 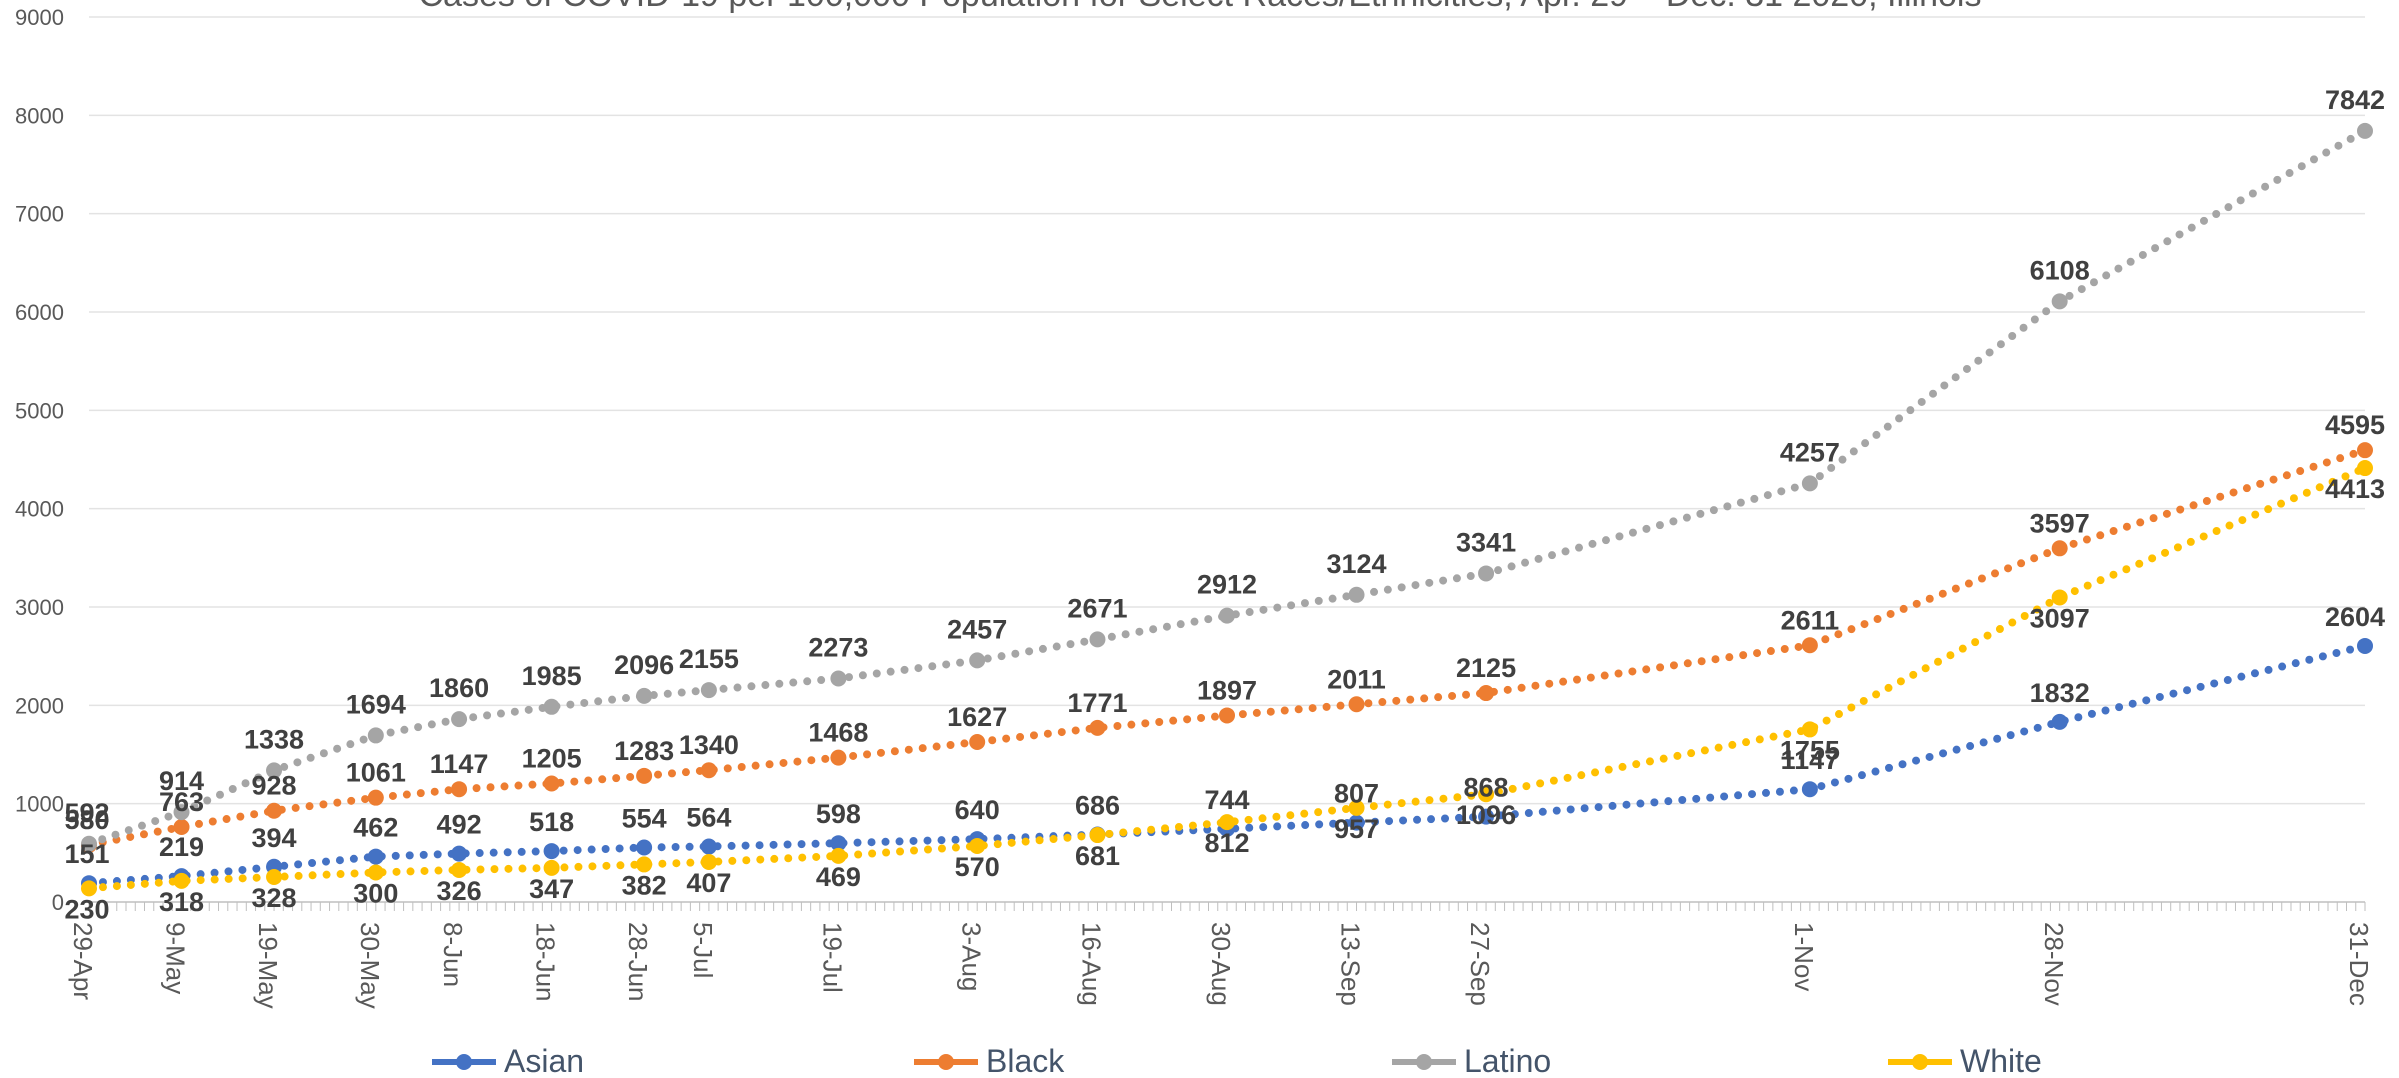 I want to click on data-label-latino: 2457, so click(x=977, y=629).